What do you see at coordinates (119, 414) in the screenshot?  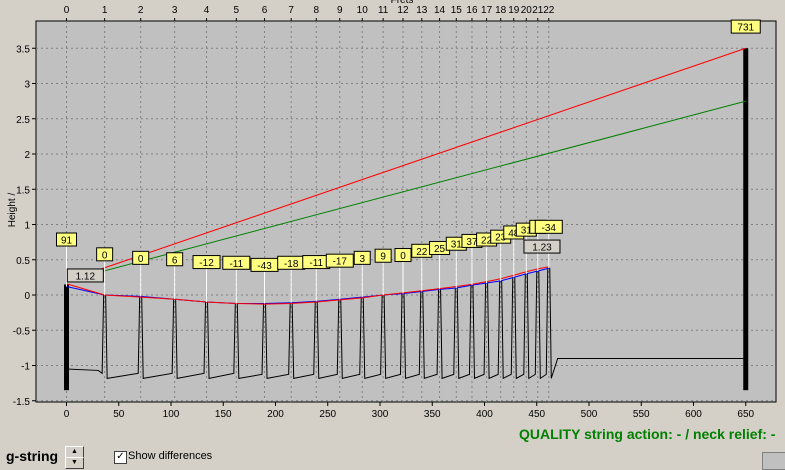 I see `x-tick-label: 50` at bounding box center [119, 414].